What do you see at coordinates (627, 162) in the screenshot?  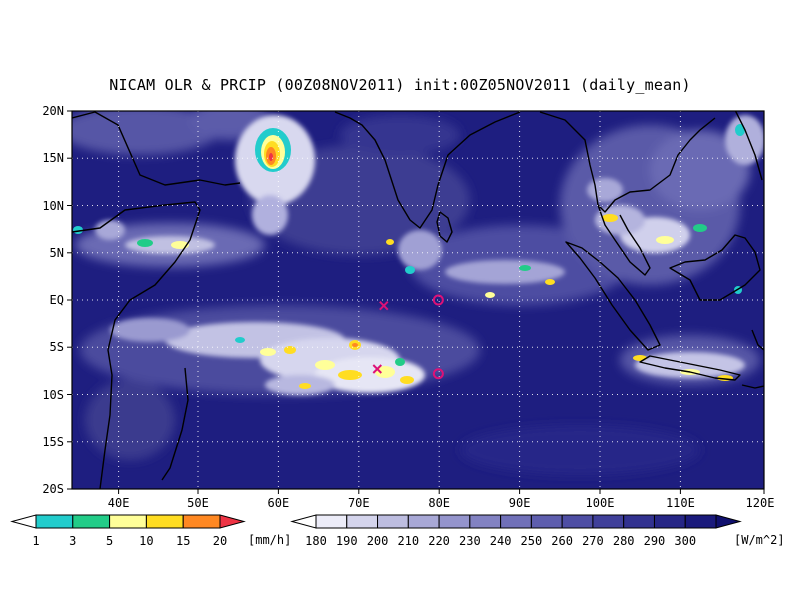 I see `coast-indochina` at bounding box center [627, 162].